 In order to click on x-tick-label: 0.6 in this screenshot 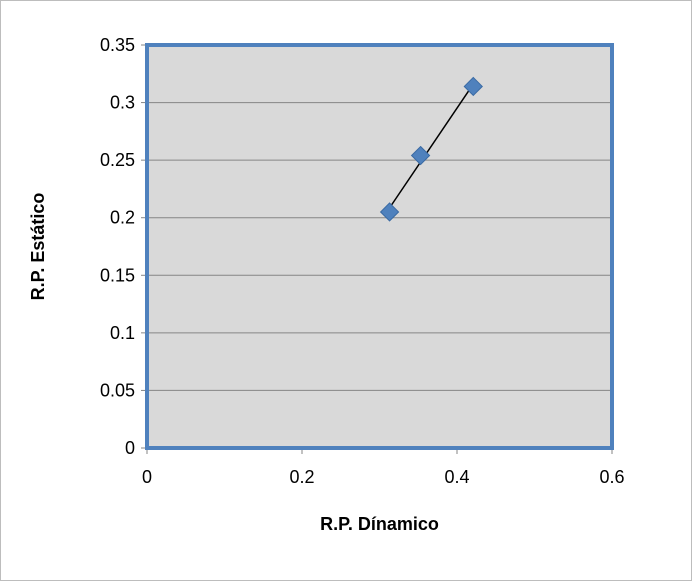, I will do `click(611, 477)`.